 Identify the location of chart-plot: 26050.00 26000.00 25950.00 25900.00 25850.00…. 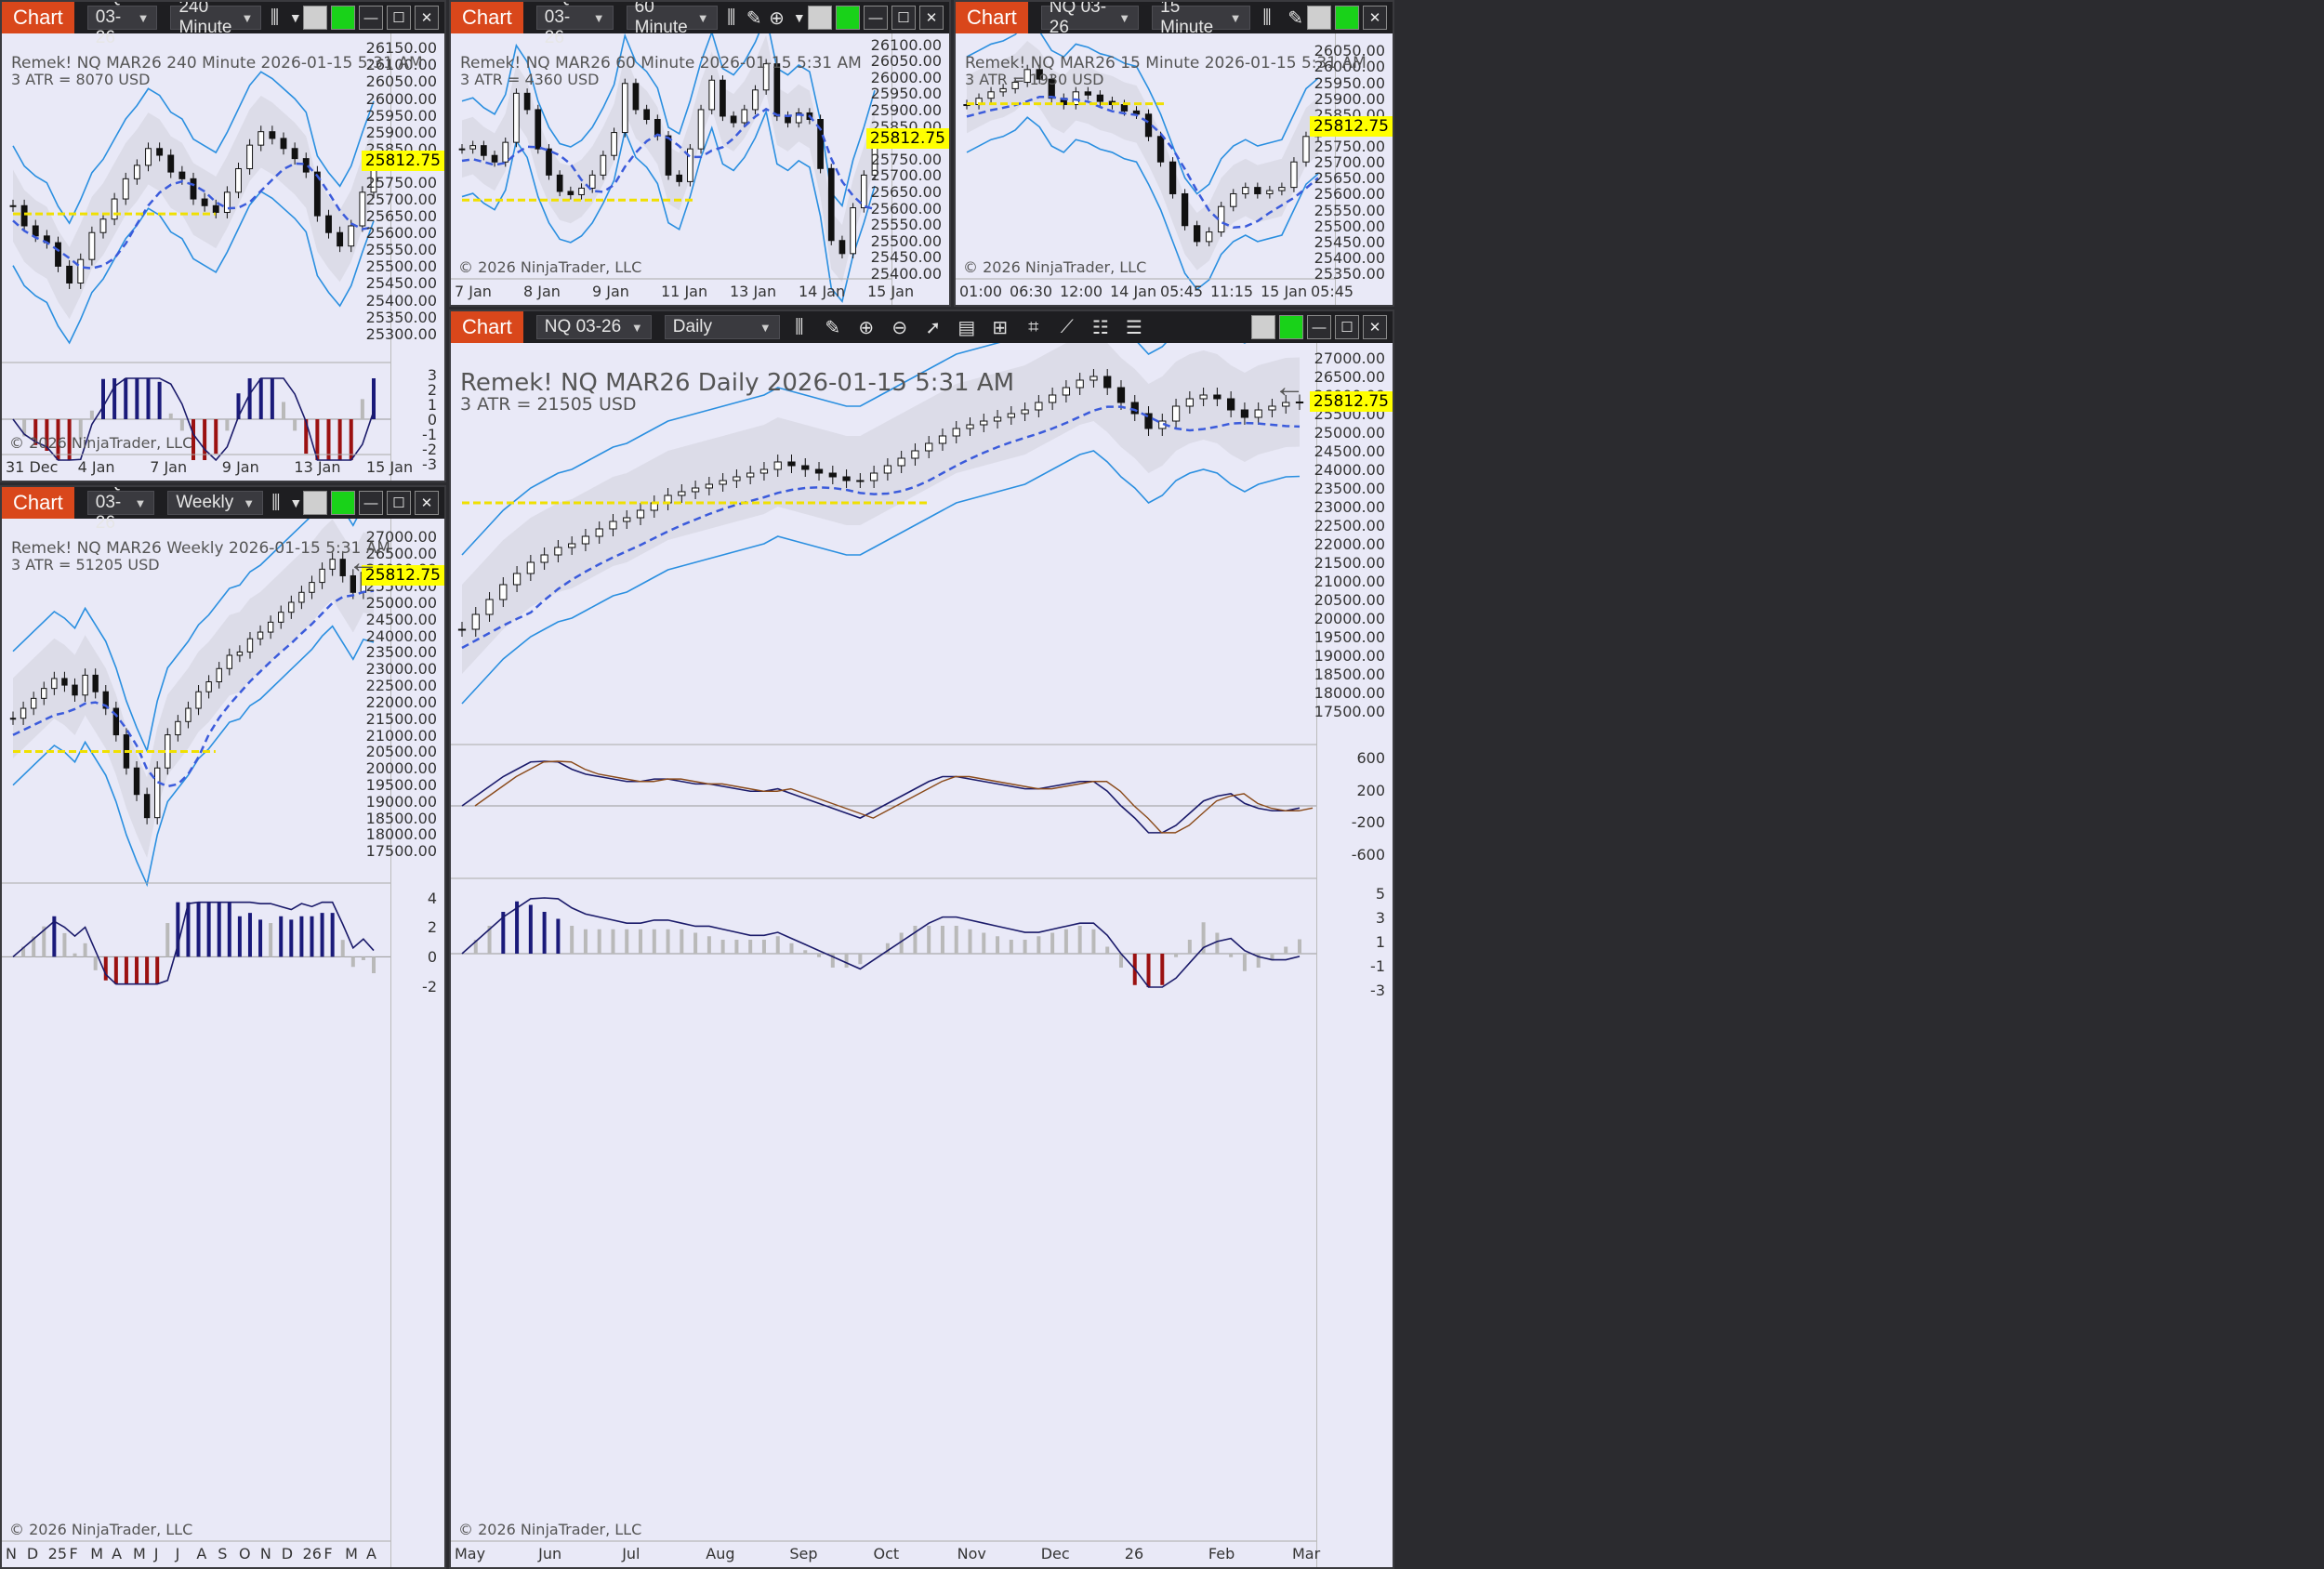
(1174, 169).